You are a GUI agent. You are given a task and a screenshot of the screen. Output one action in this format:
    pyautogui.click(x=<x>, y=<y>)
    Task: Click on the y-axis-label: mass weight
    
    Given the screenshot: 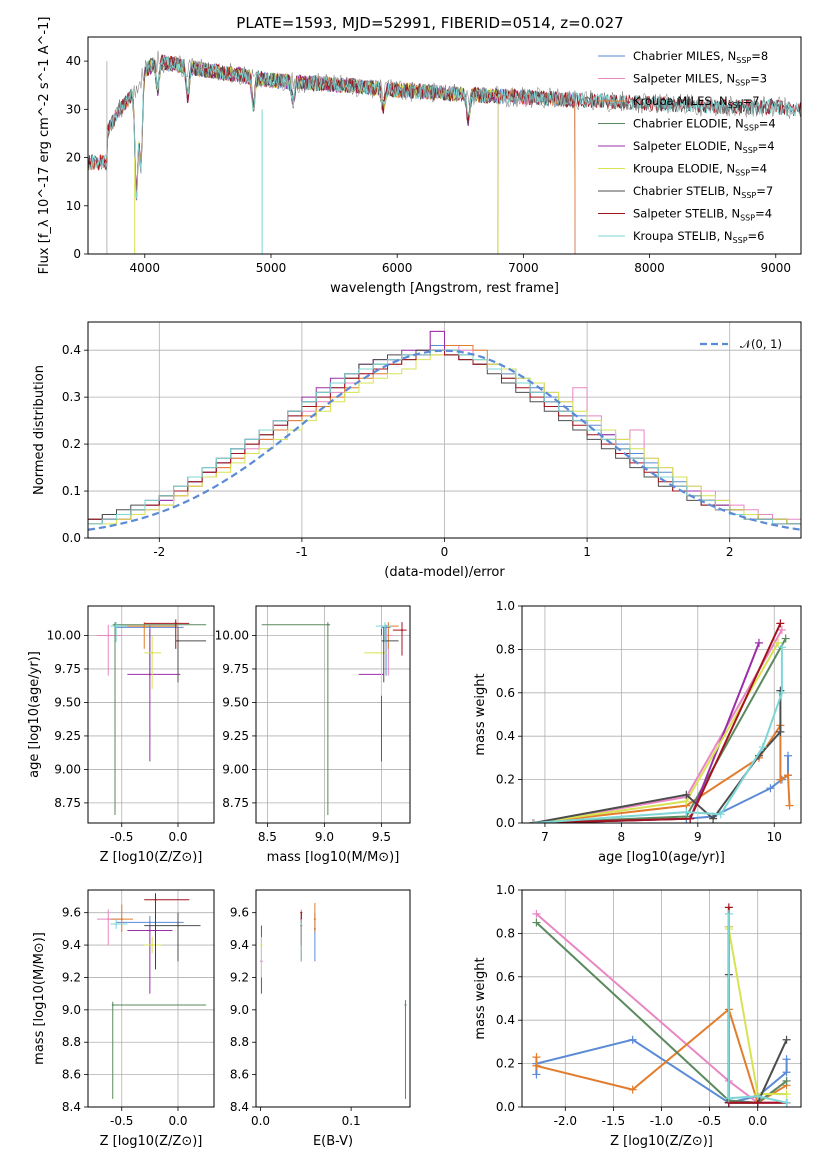 What is the action you would take?
    pyautogui.click(x=480, y=998)
    